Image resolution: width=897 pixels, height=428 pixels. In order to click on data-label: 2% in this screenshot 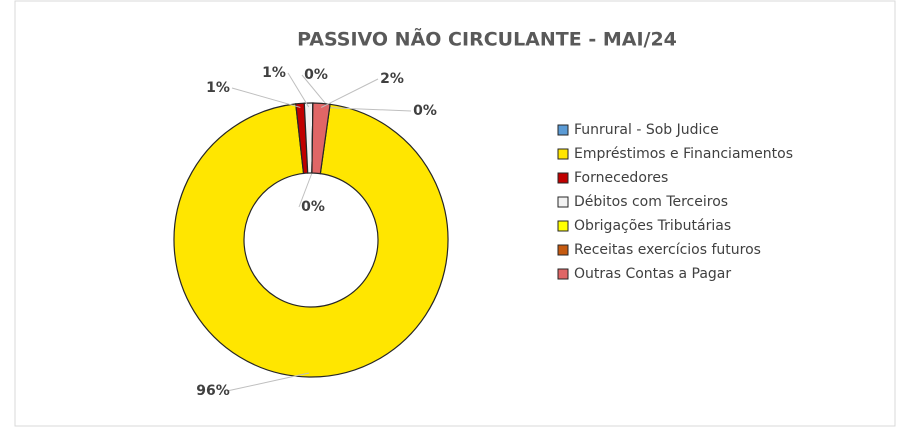, I will do `click(392, 79)`.